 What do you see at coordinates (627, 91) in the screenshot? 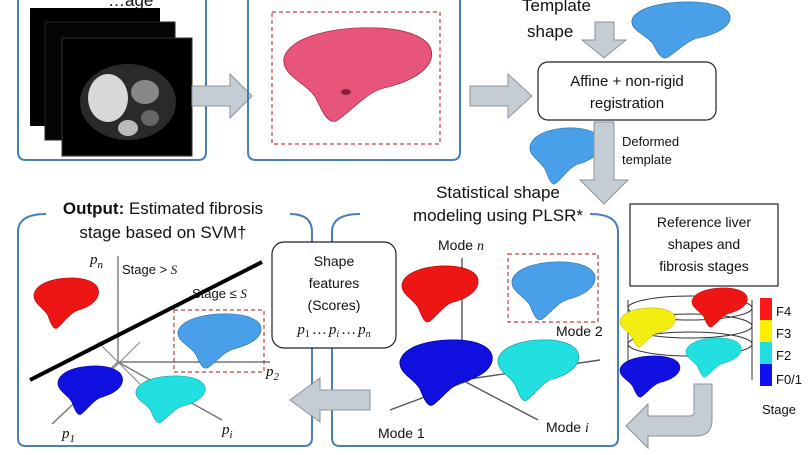
I see `registration-box` at bounding box center [627, 91].